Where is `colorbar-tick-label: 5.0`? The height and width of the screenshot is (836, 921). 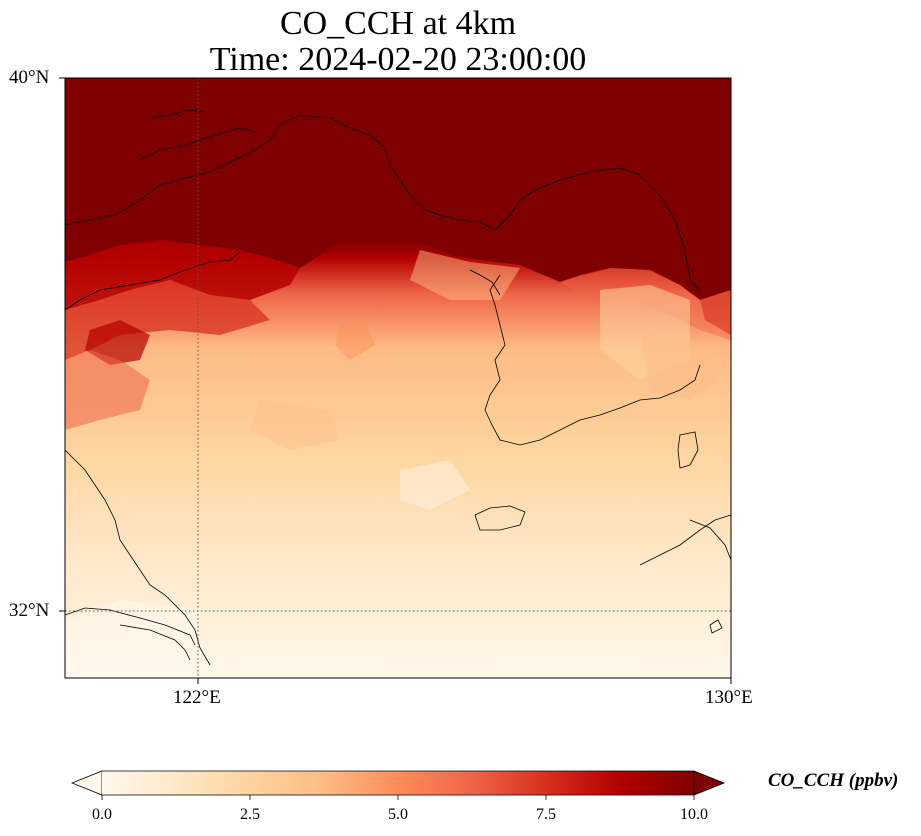 colorbar-tick-label: 5.0 is located at coordinates (398, 814).